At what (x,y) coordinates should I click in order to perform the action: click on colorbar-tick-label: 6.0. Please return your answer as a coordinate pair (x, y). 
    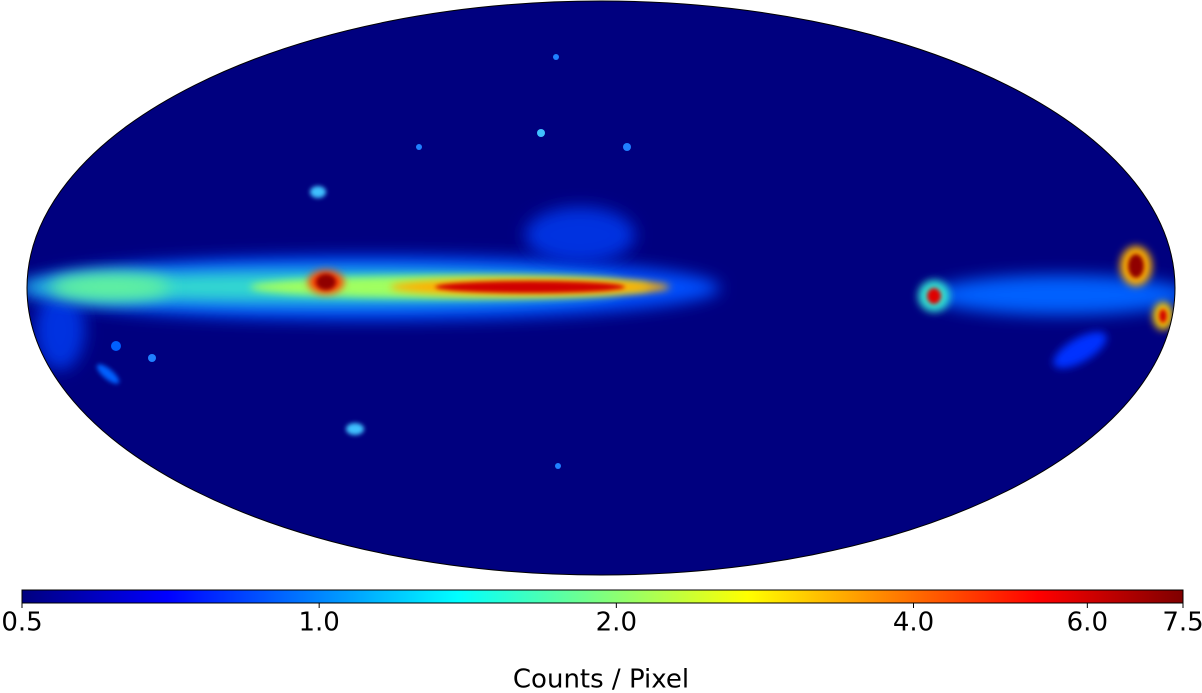
    Looking at the image, I should click on (1087, 623).